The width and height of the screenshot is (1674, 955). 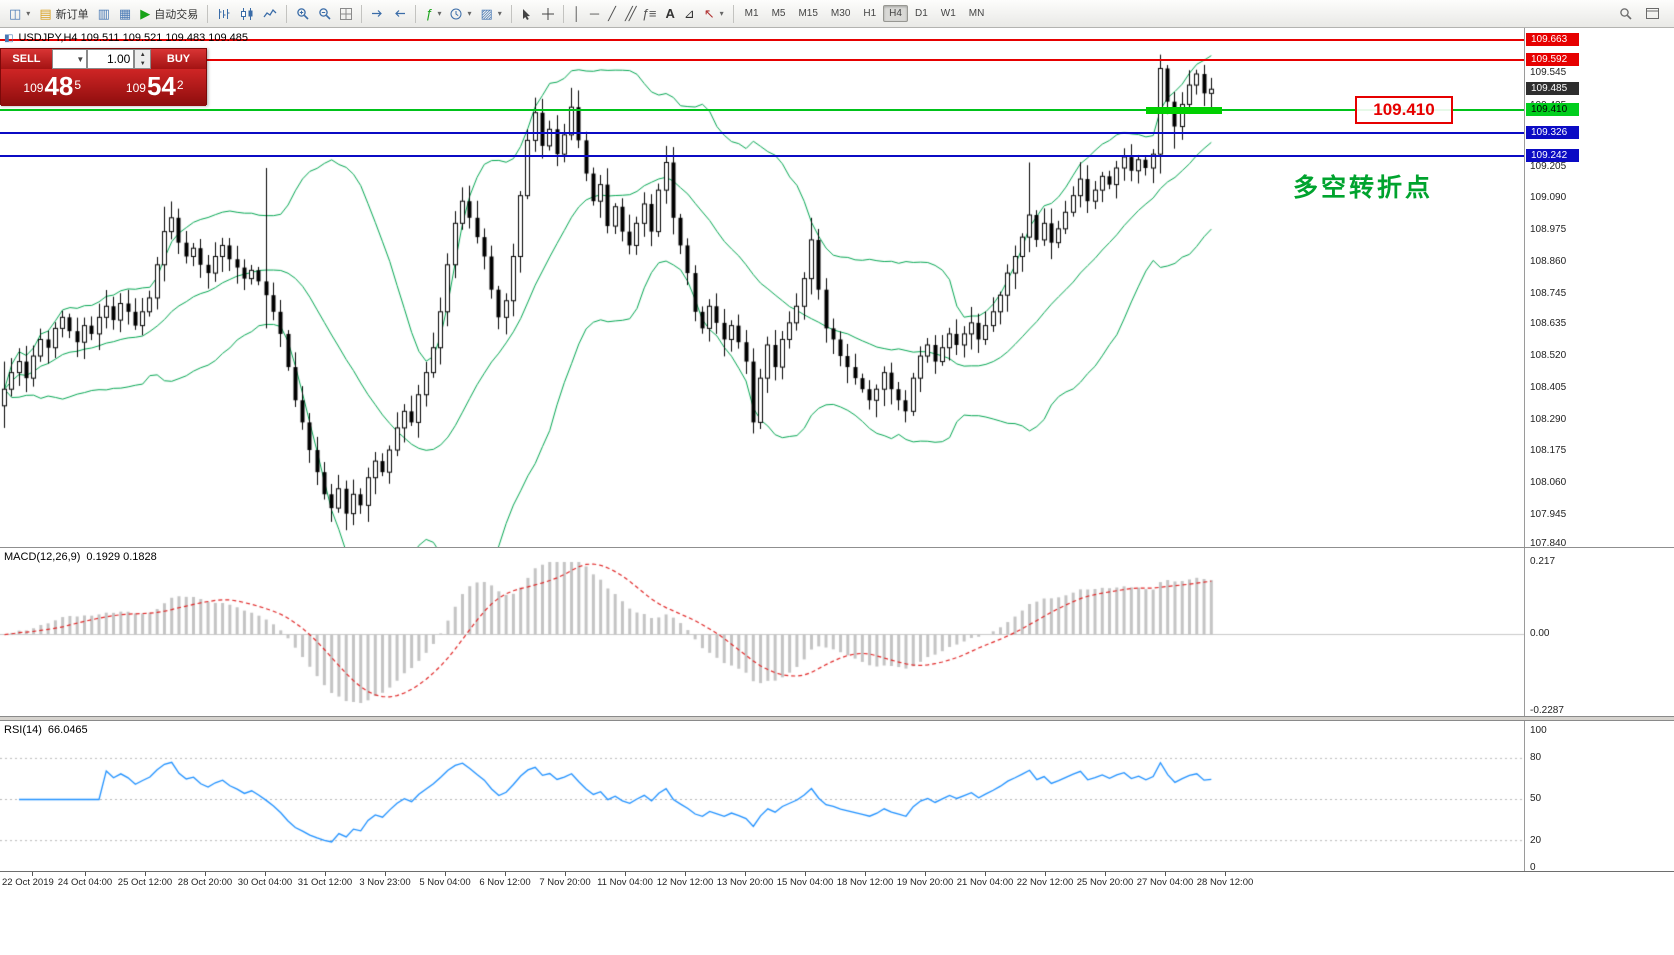 I want to click on auto-trading-button: ▶ 自动交易, so click(x=169, y=14).